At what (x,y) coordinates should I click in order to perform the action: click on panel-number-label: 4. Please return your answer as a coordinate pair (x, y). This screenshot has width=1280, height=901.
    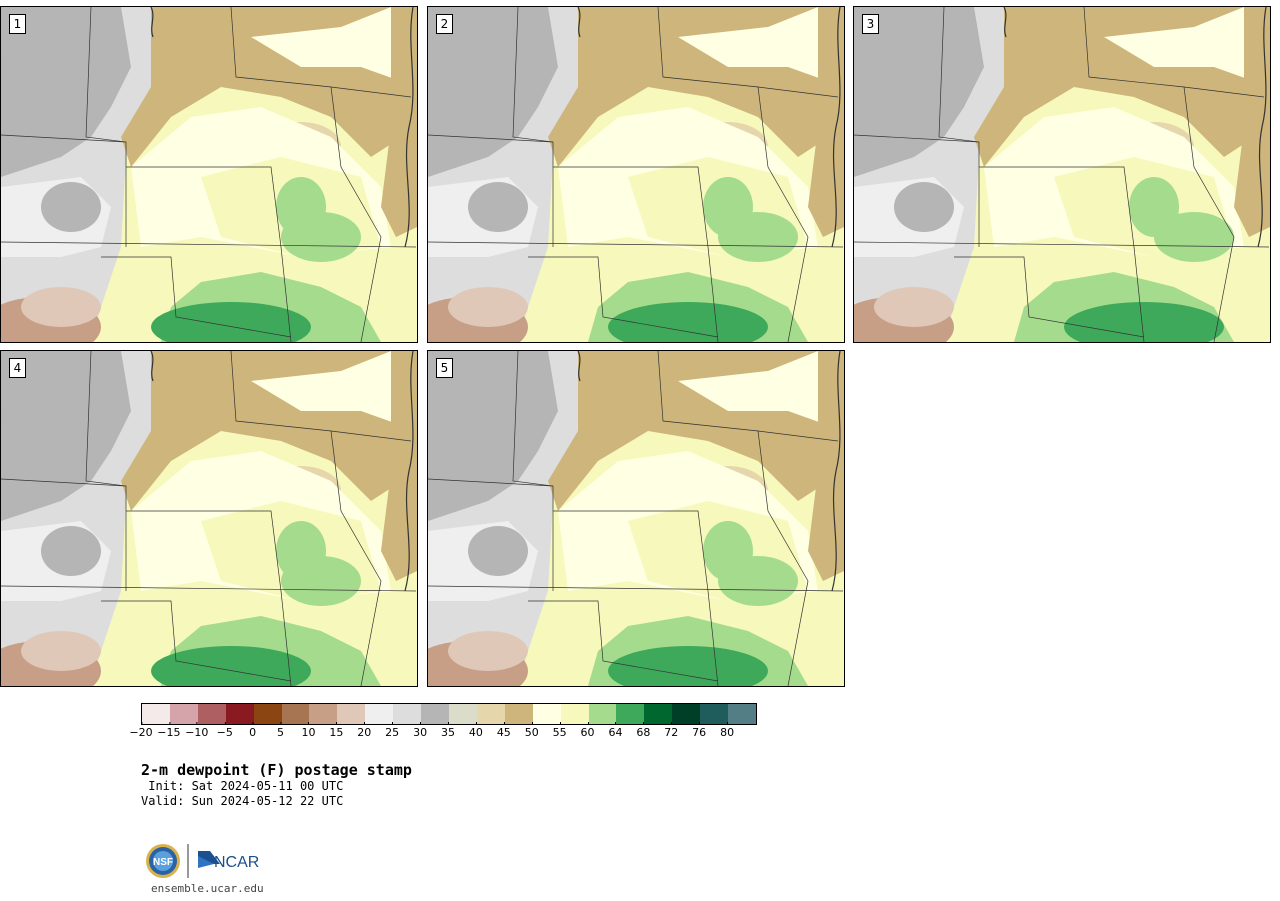
    Looking at the image, I should click on (17, 368).